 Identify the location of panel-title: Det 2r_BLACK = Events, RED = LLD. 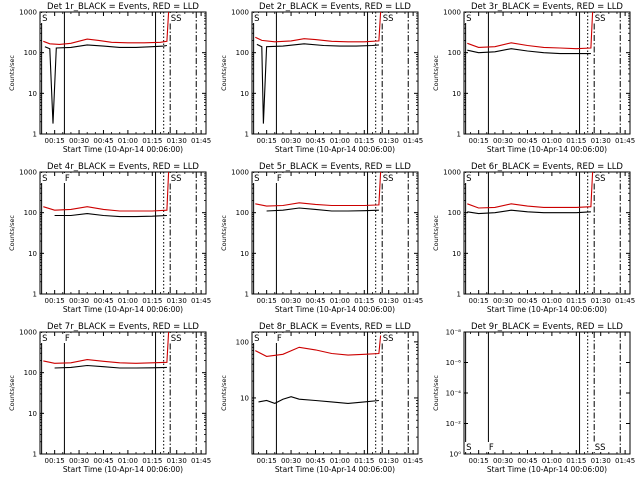
(335, 7).